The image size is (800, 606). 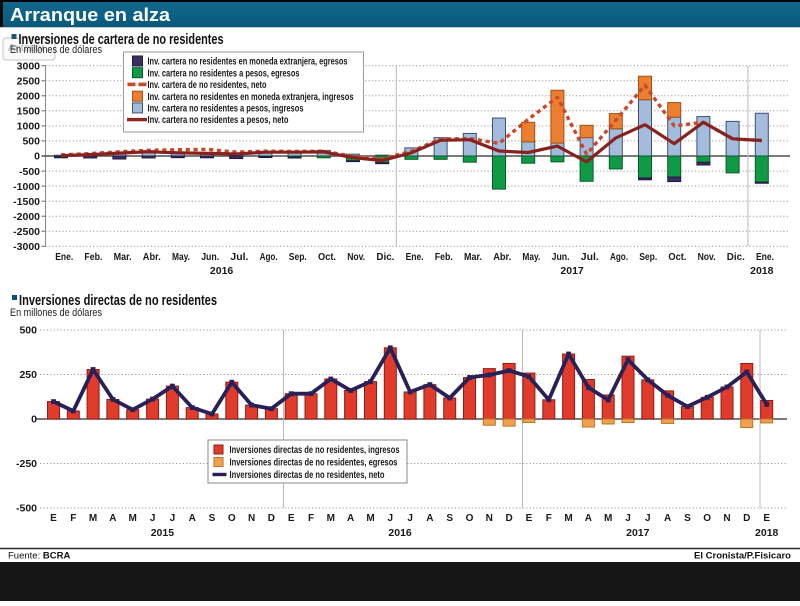 What do you see at coordinates (29, 97) in the screenshot?
I see `svg-text: 2000` at bounding box center [29, 97].